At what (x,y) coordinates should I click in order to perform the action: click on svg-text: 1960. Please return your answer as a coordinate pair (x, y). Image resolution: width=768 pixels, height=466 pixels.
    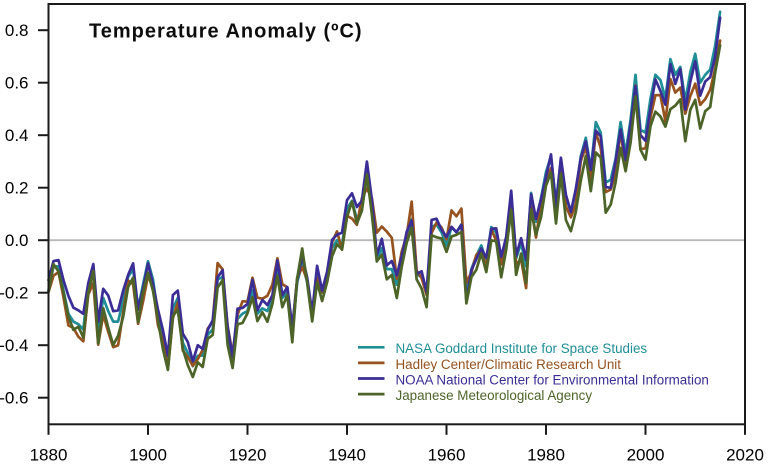
    Looking at the image, I should click on (447, 455).